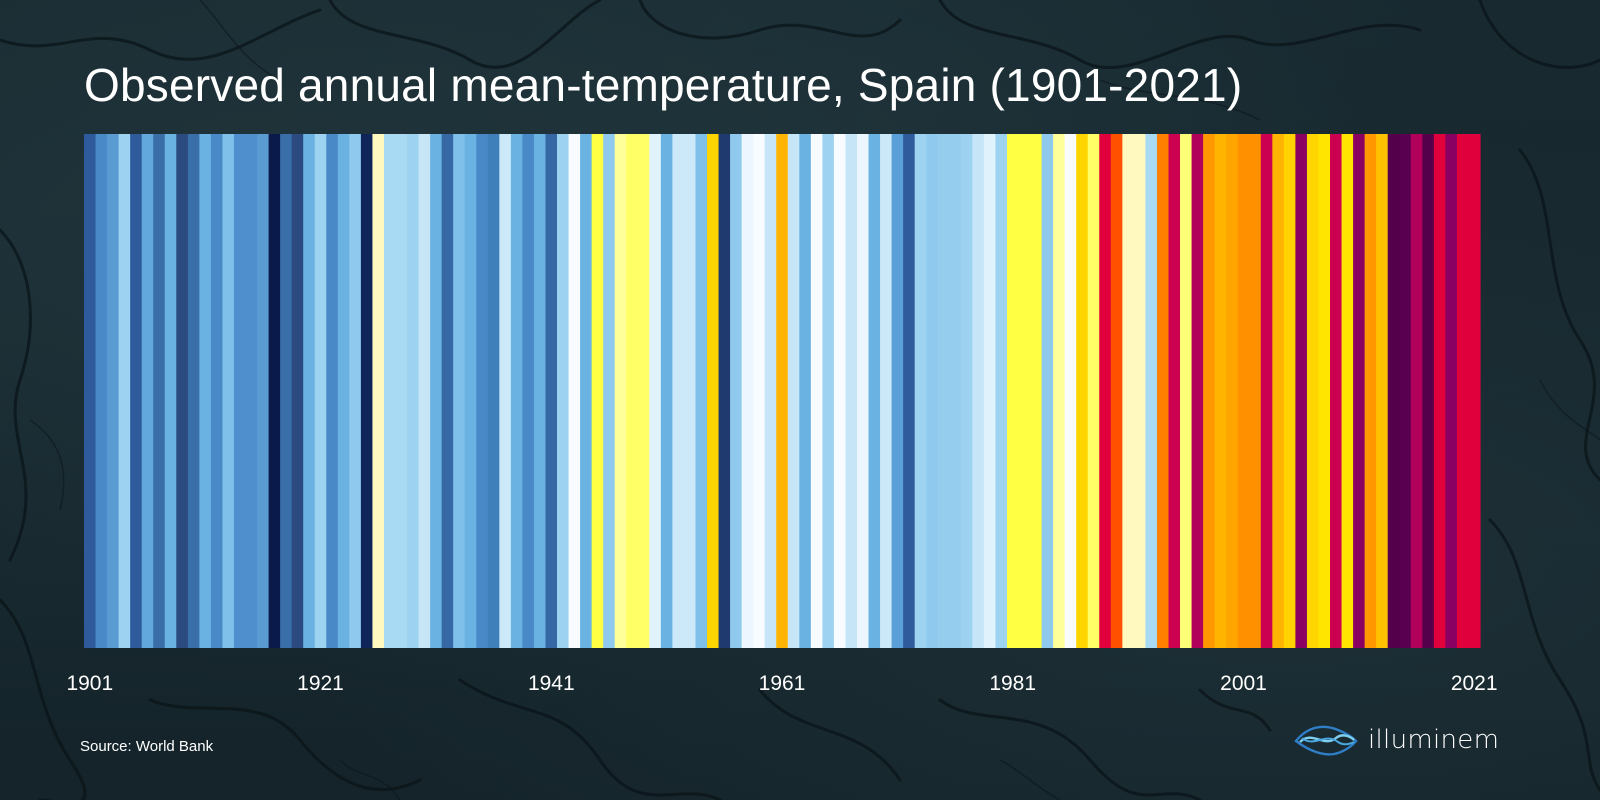  What do you see at coordinates (851, 391) in the screenshot?
I see `stripe-1967` at bounding box center [851, 391].